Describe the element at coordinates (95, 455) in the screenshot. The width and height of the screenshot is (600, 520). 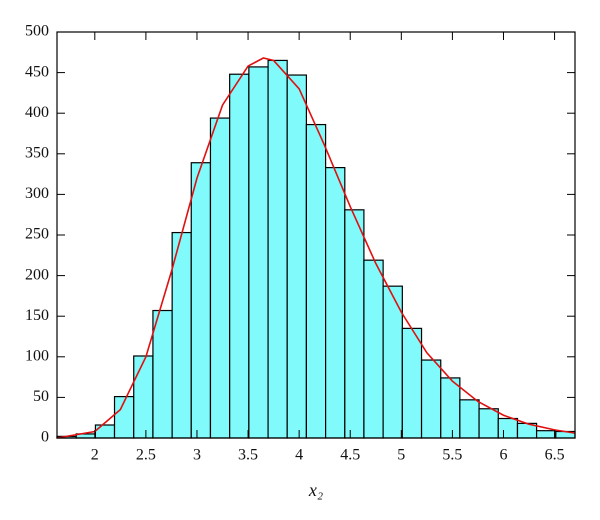
I see `x-tick-label: 2` at that location.